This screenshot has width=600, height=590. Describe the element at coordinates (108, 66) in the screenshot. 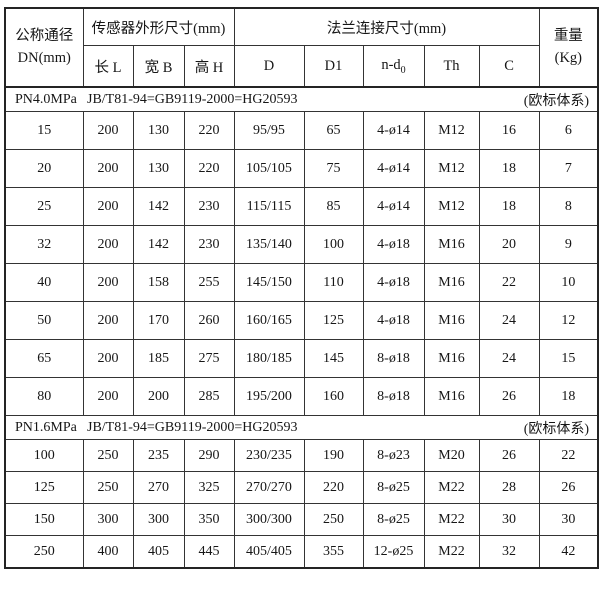

I see `header-length: 长 L` at that location.